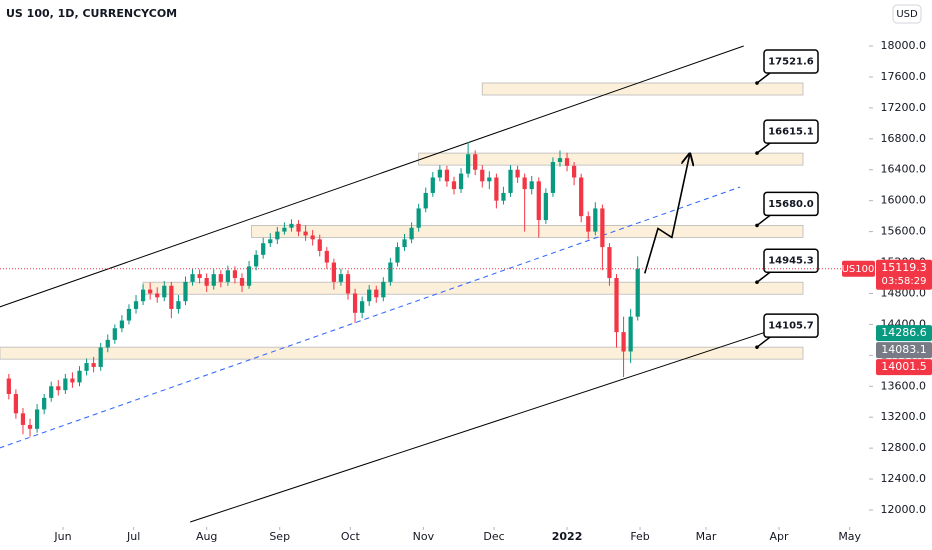  What do you see at coordinates (206, 536) in the screenshot?
I see `x-tick-label: Aug` at bounding box center [206, 536].